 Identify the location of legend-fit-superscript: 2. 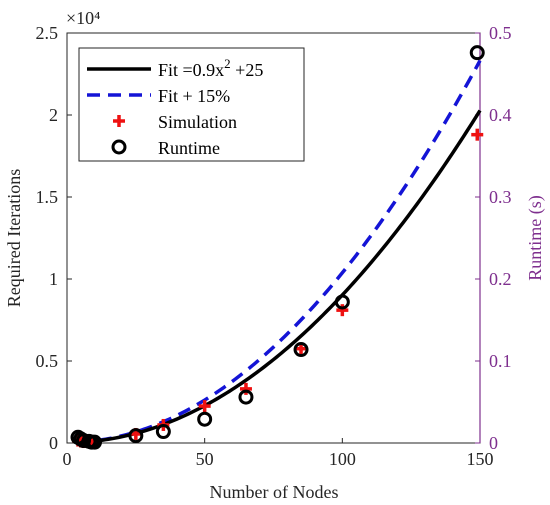
(227, 63).